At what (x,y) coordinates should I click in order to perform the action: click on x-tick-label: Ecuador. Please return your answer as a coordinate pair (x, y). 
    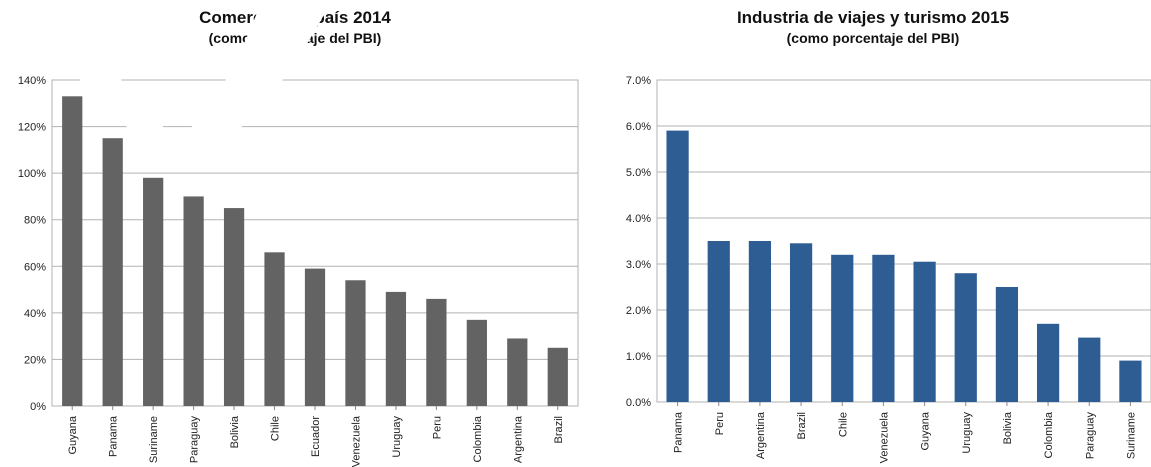
    Looking at the image, I should click on (316, 436).